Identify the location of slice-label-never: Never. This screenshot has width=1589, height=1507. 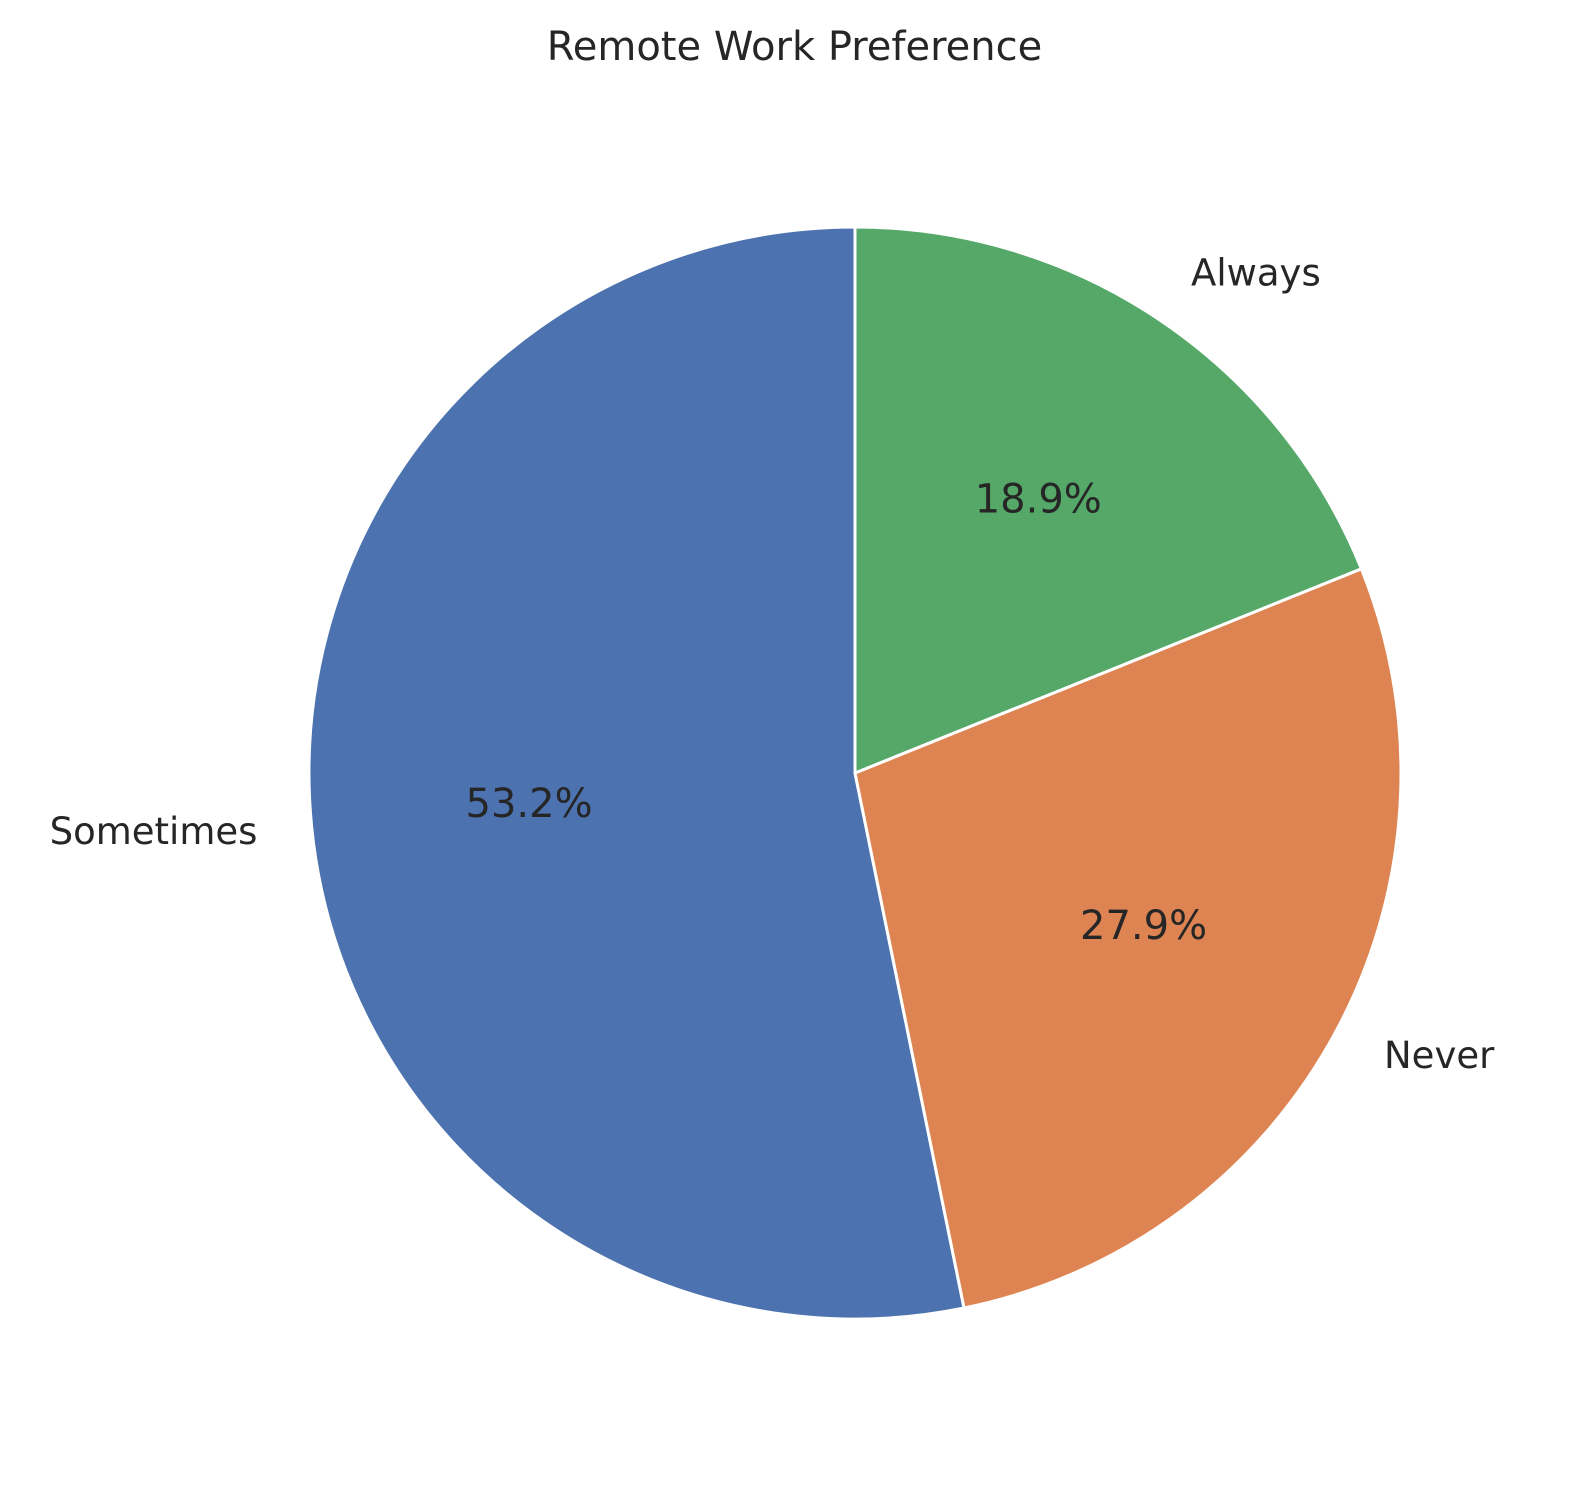
(1439, 1055).